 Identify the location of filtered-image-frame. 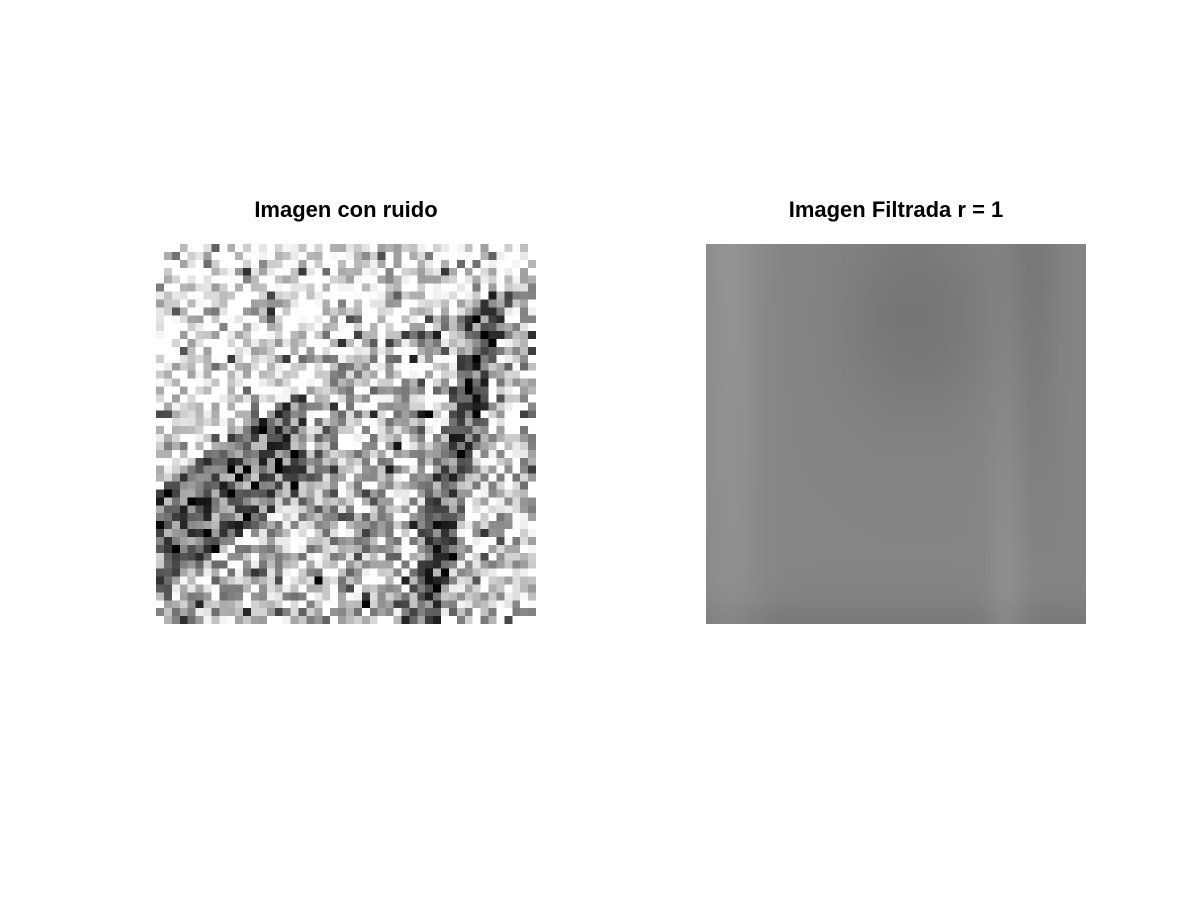
(896, 434).